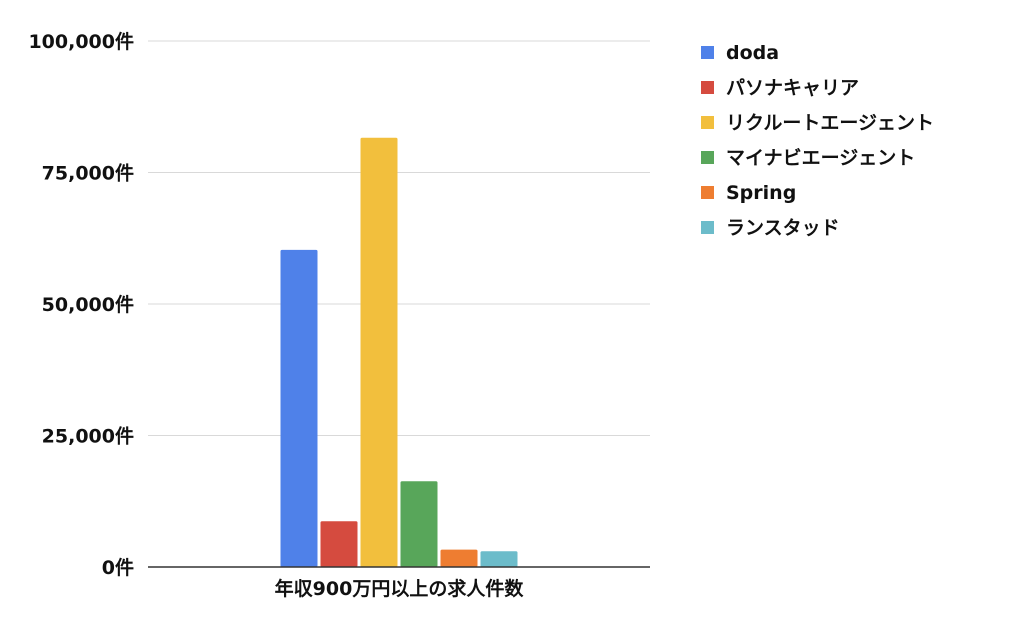  What do you see at coordinates (792, 88) in the screenshot?
I see `legend-label: パソナキャリア` at bounding box center [792, 88].